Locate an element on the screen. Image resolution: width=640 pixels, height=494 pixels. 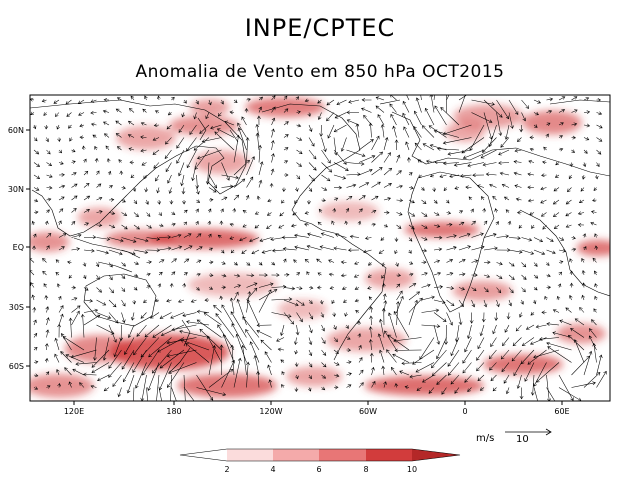
lat-tick-label: 60N is located at coordinates (16, 130).